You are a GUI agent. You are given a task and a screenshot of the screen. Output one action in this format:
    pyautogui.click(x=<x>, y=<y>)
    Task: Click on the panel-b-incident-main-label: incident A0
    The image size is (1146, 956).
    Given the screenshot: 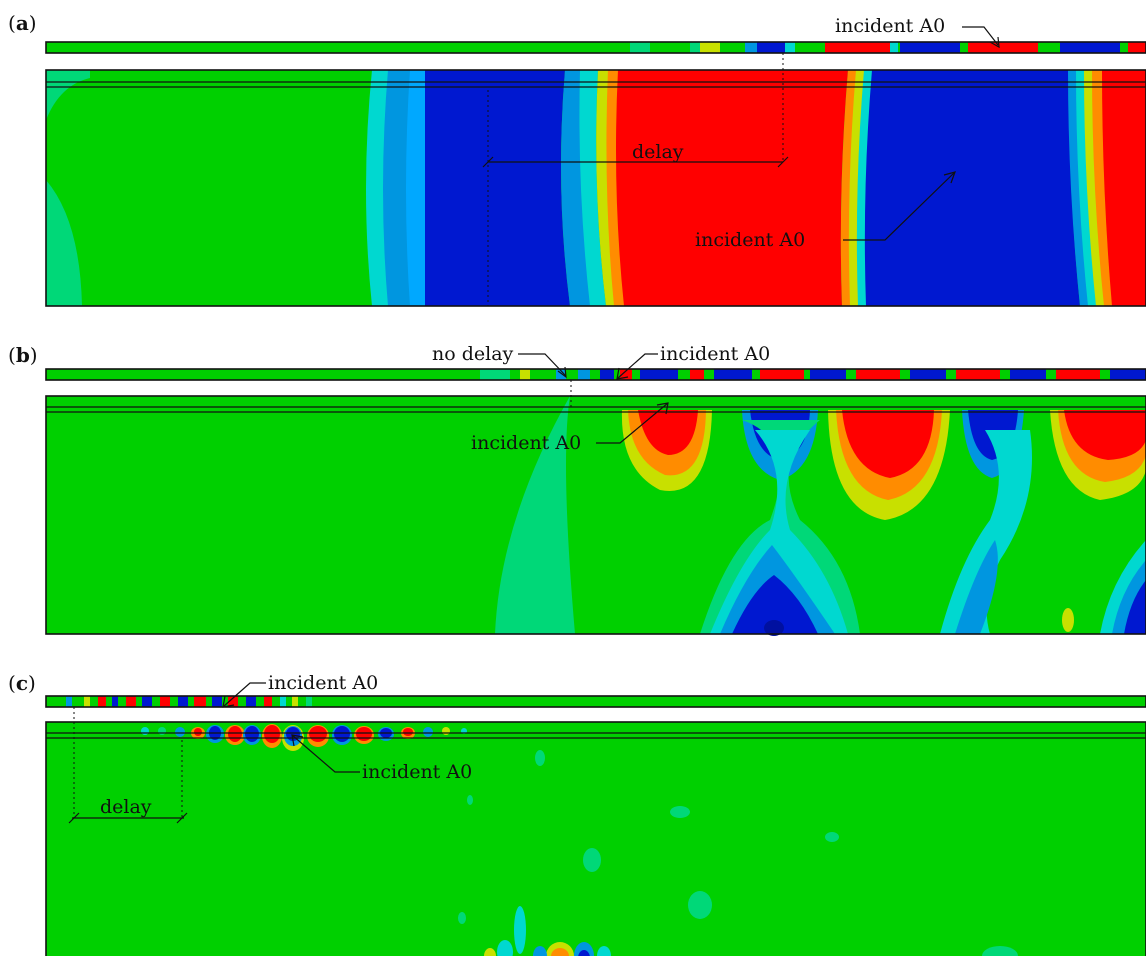 What is the action you would take?
    pyautogui.click(x=526, y=443)
    